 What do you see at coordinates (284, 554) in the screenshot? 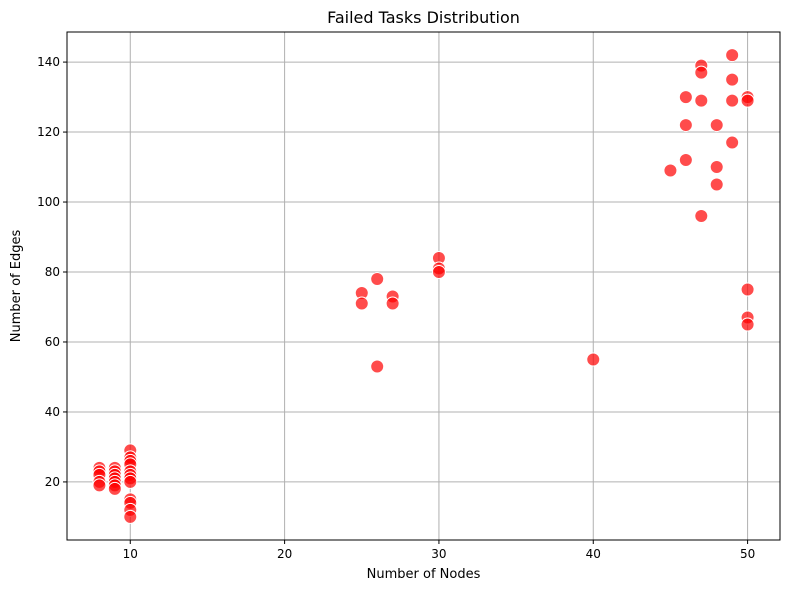
I see `x-tick-label: 20` at bounding box center [284, 554].